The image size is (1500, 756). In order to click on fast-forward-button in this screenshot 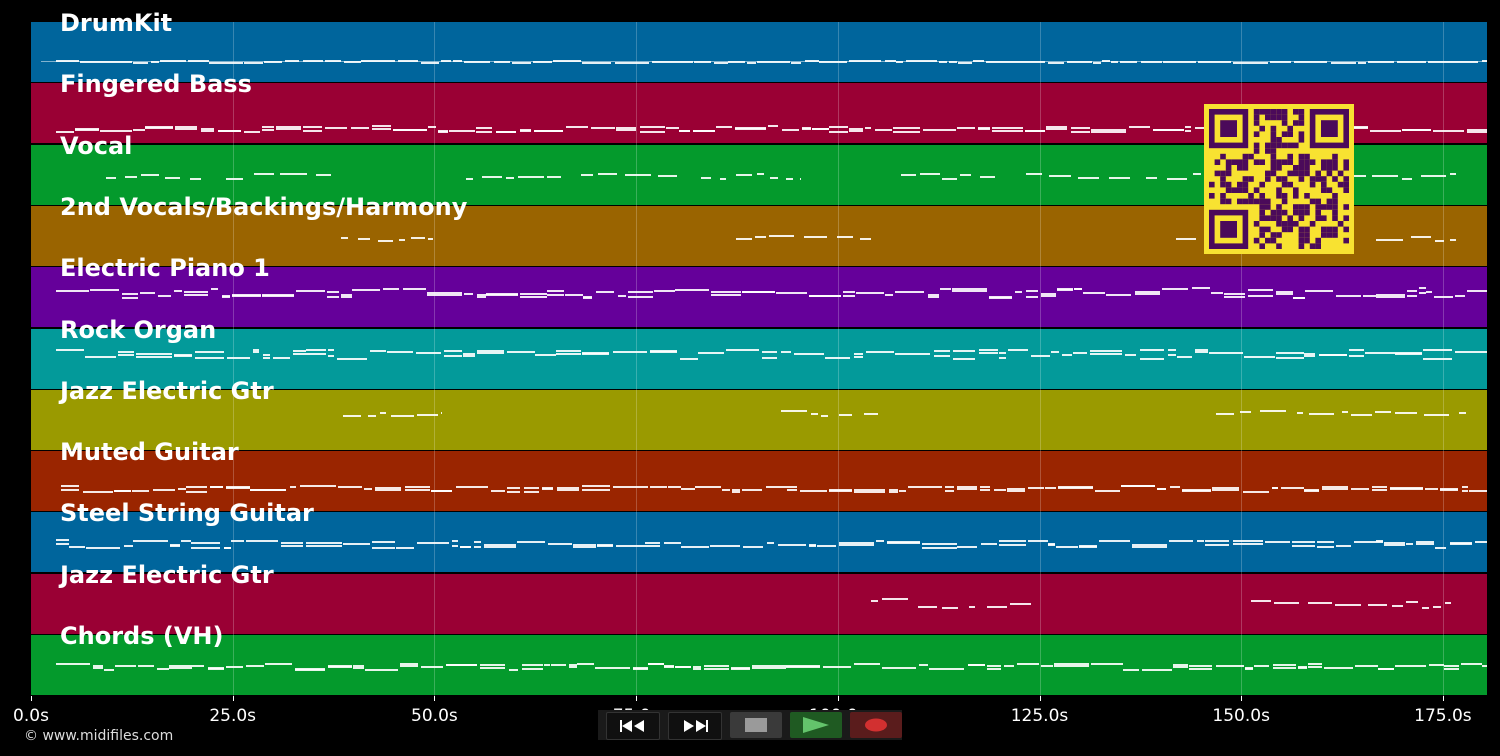, I will do `click(695, 726)`.